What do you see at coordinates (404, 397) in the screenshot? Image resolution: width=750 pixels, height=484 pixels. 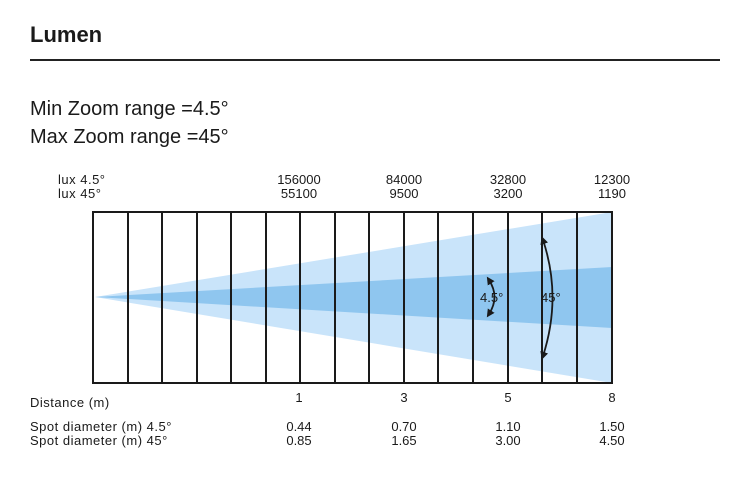 I see `distance-value: 3` at bounding box center [404, 397].